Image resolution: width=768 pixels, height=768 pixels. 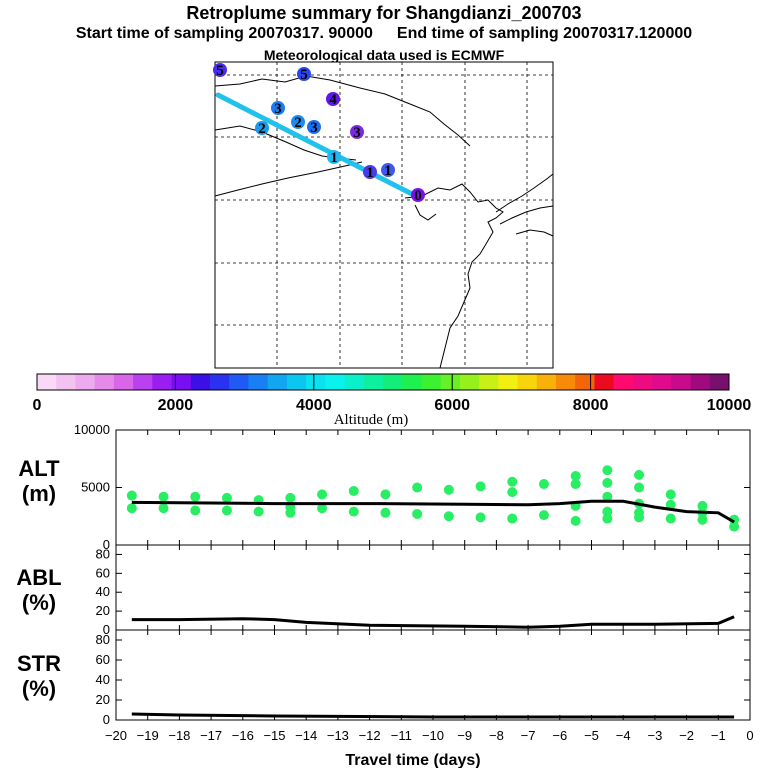 I want to click on colorbar: 0 2000 4000 6000 8000 10000 Altitude (m), so click(x=392, y=400).